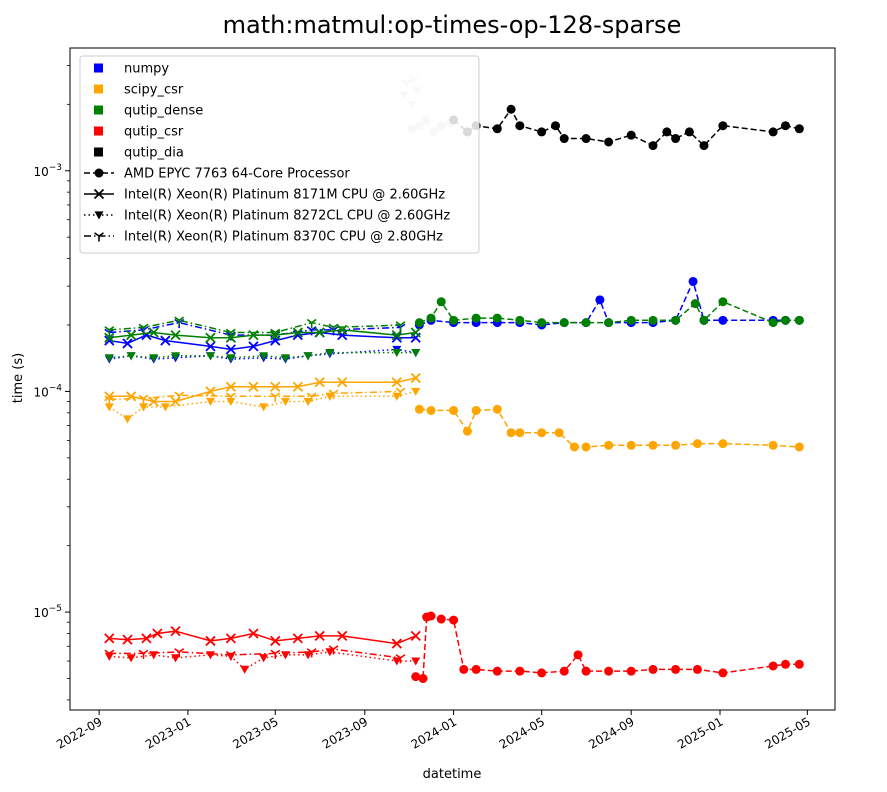 The width and height of the screenshot is (887, 792). I want to click on y-tick-label: 10−4, so click(47, 391).